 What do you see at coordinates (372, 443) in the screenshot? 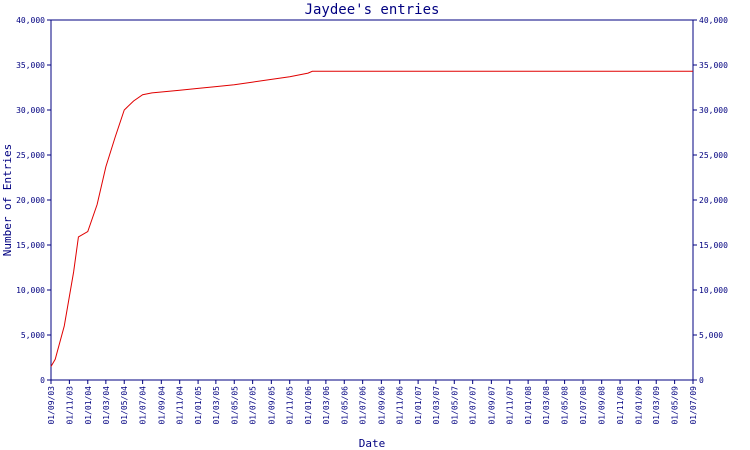
I see `x-axis-label: Date` at bounding box center [372, 443].